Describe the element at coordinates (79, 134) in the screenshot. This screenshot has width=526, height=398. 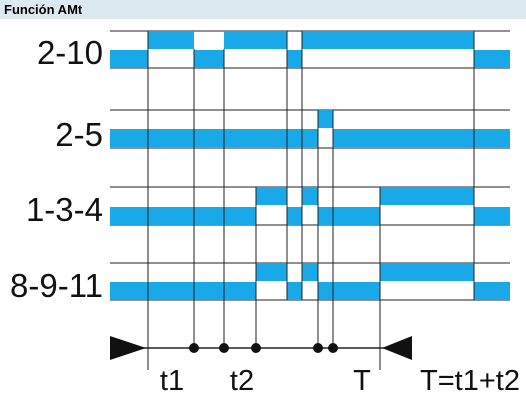
I see `row-label-2-5: 2-5` at that location.